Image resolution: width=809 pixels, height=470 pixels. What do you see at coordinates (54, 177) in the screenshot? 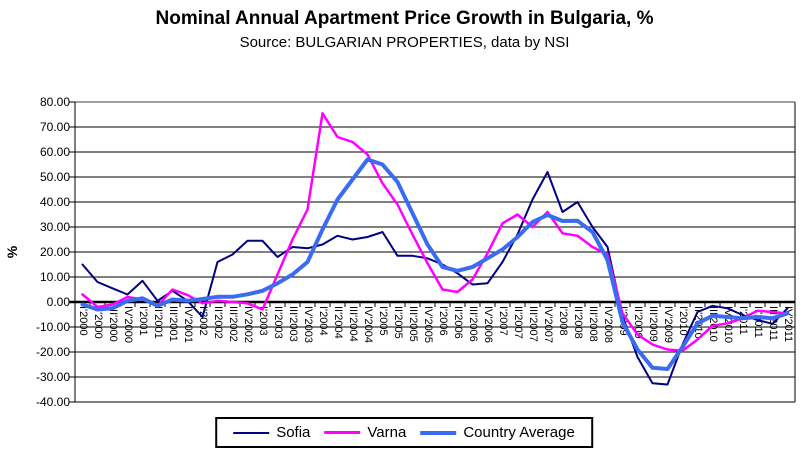
I see `y-tick-label: 50.00` at bounding box center [54, 177].